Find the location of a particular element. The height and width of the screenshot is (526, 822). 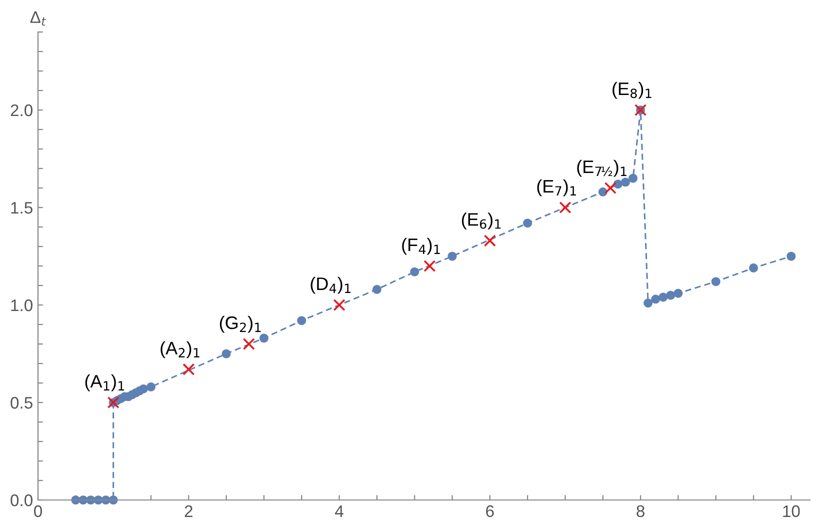

x-tick-label: 10 is located at coordinates (791, 511).